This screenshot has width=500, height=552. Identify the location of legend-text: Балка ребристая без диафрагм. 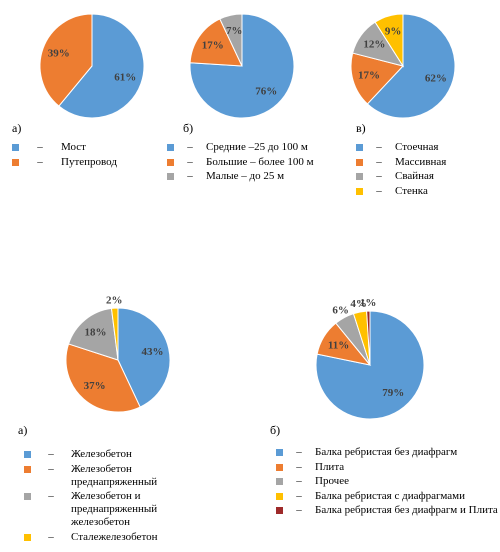
(386, 452).